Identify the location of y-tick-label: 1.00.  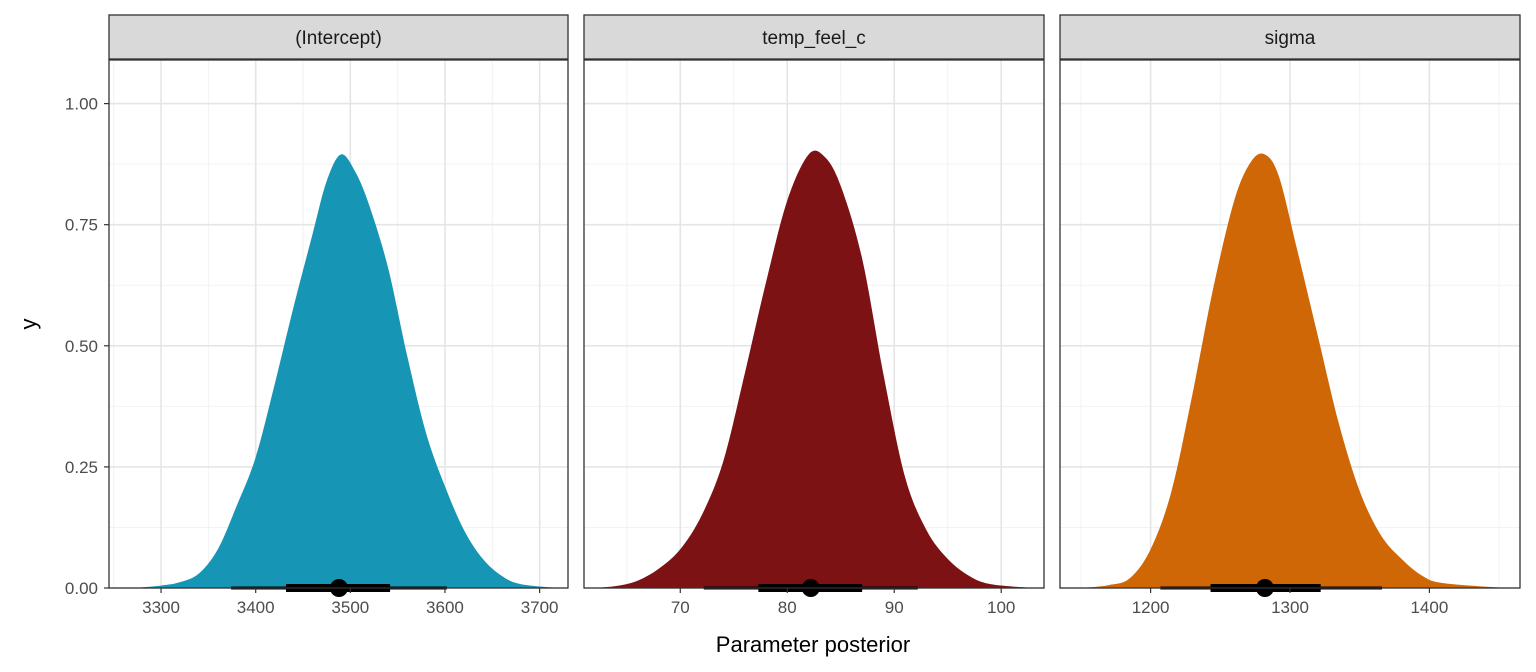
(81, 104).